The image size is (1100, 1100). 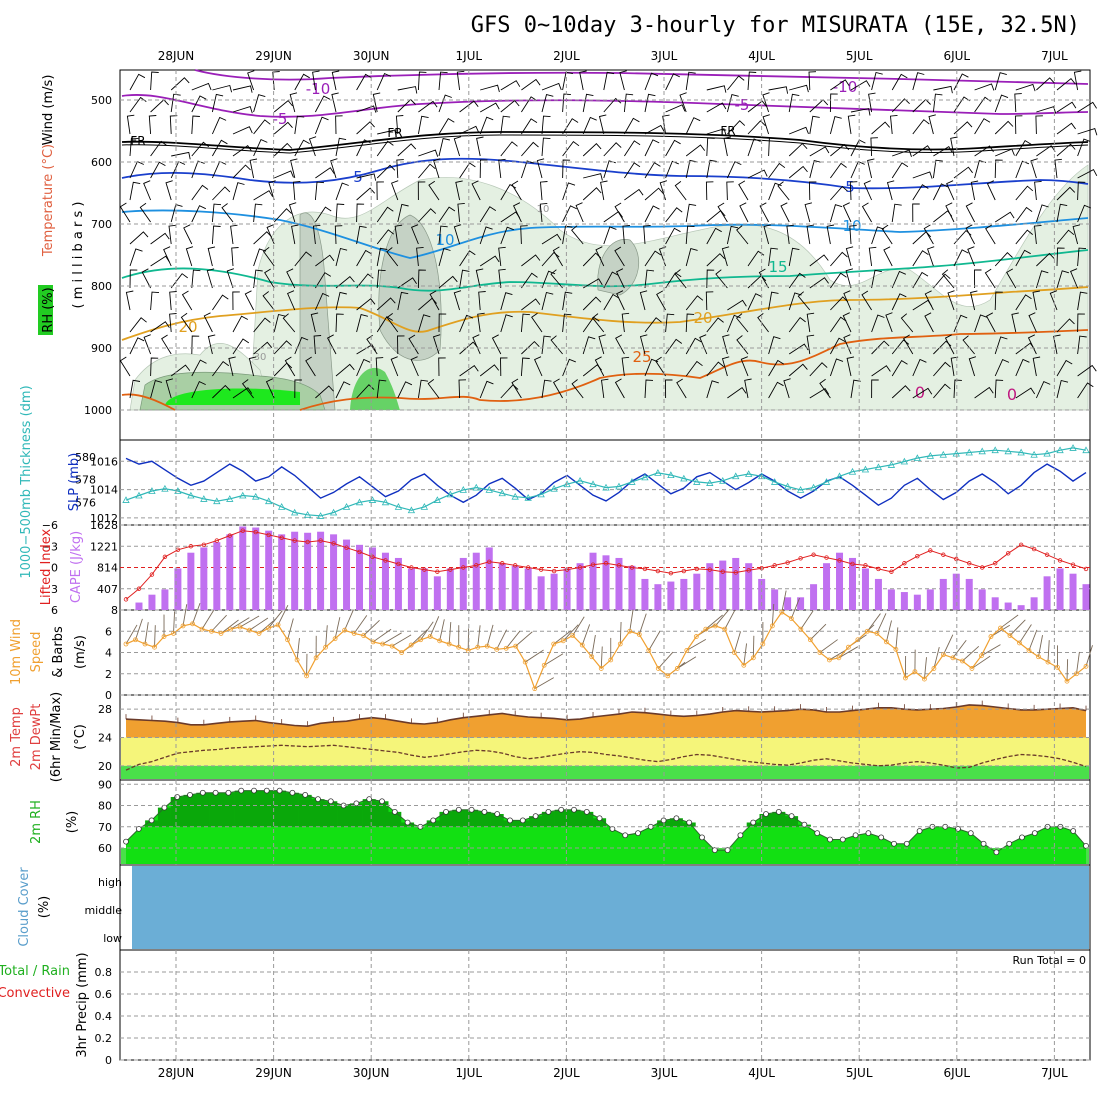 What do you see at coordinates (103, 910) in the screenshot?
I see `cloud-level-label: middle` at bounding box center [103, 910].